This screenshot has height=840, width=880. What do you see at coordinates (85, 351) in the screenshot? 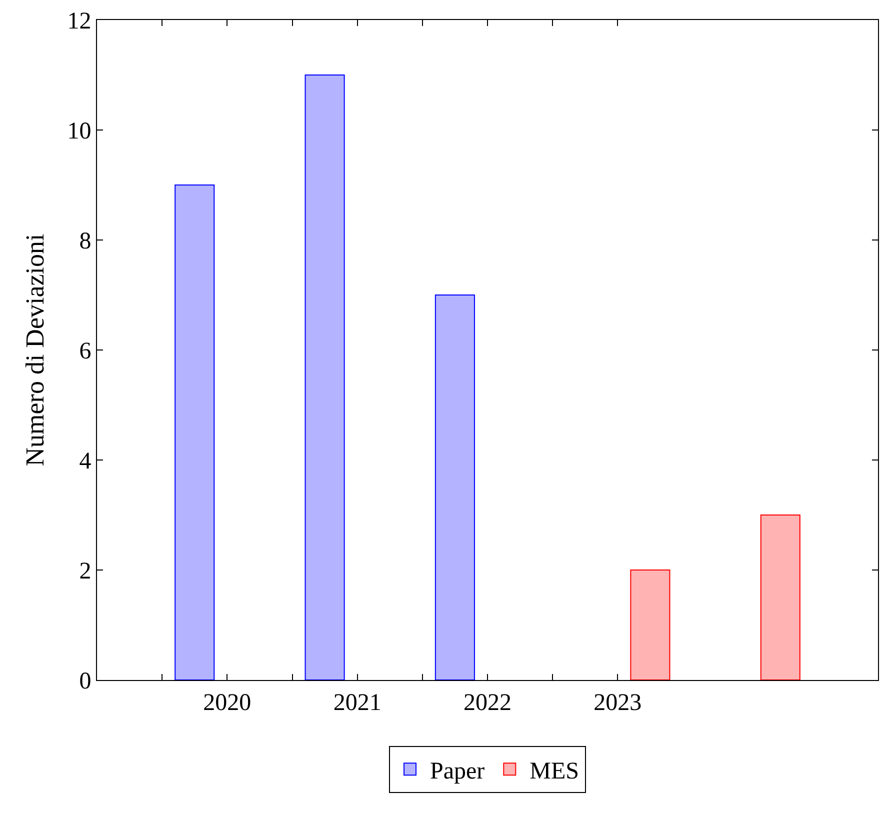
I see `y-tick-label: 6` at bounding box center [85, 351].